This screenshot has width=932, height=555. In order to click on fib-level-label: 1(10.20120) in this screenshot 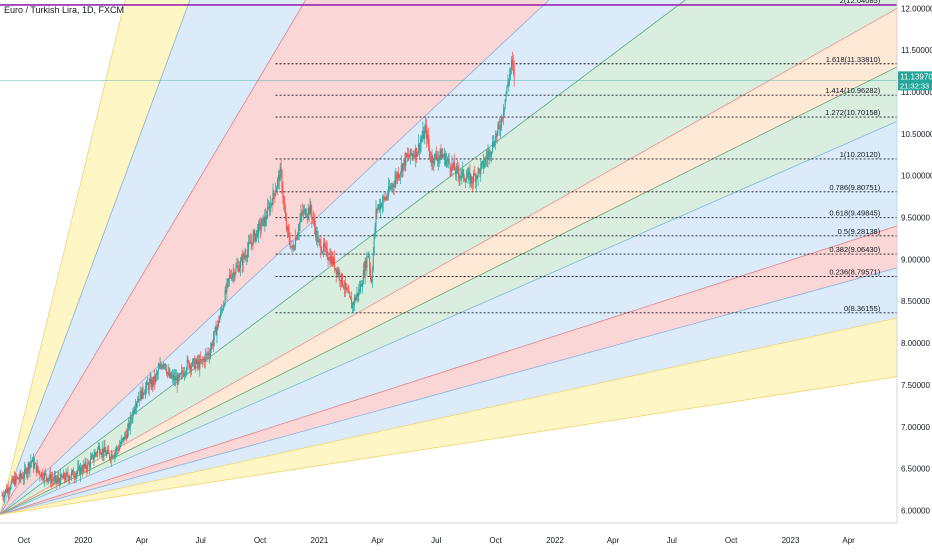, I will do `click(860, 154)`.